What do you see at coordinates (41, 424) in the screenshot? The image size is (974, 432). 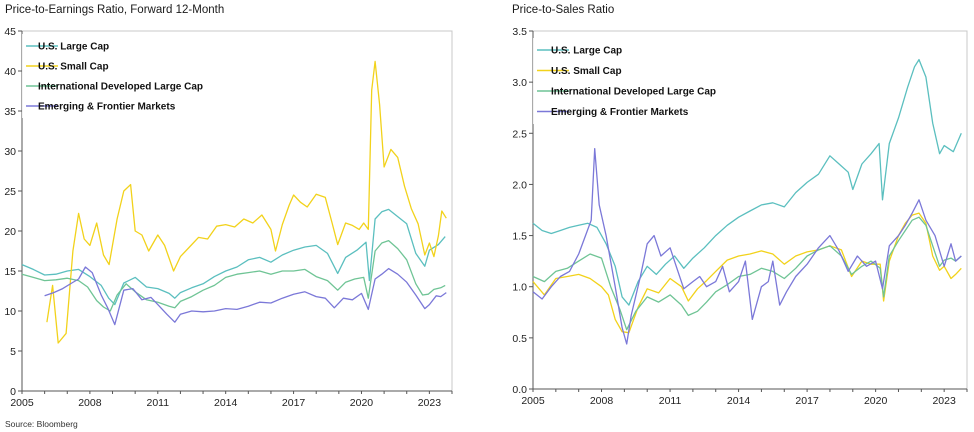 I see `source-note: Source: Bloomberg` at bounding box center [41, 424].